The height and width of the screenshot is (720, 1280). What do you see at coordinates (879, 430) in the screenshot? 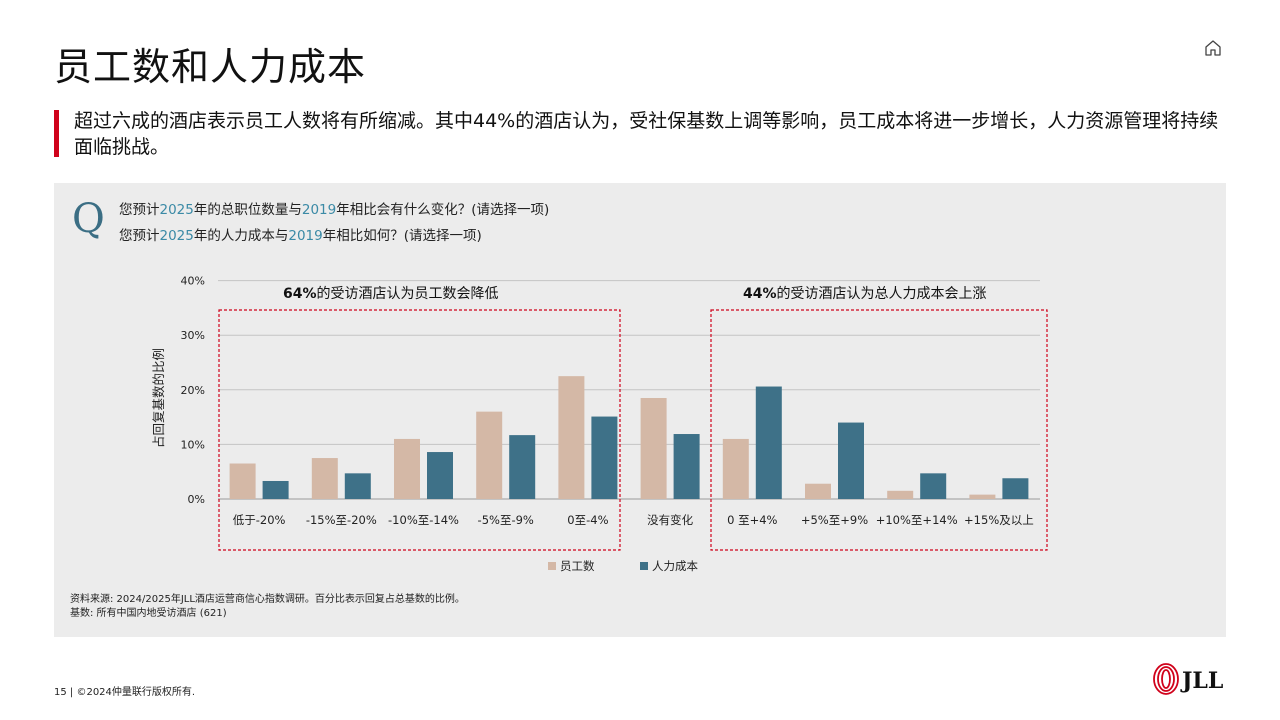
I see `highlight-box-increase` at bounding box center [879, 430].